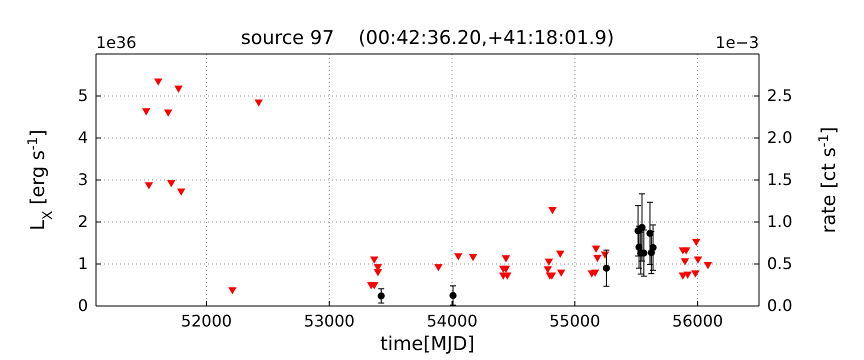  Describe the element at coordinates (83, 138) in the screenshot. I see `y-tick-label: 4` at that location.